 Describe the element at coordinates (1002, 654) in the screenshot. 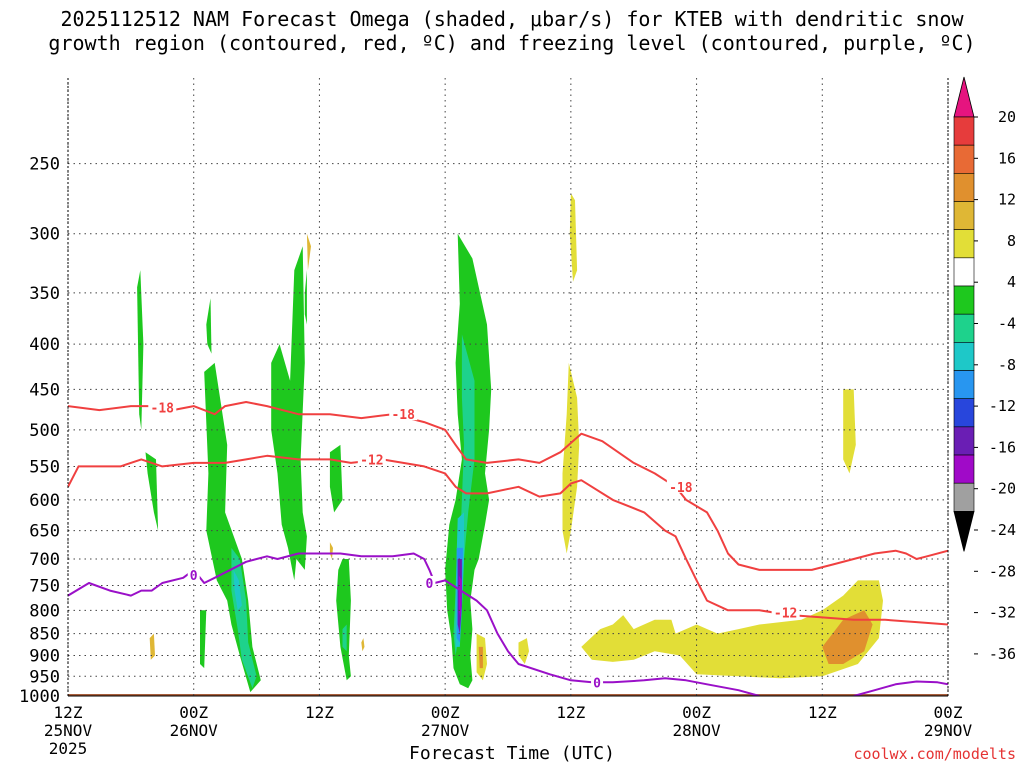

I see `colorbar-label: -36` at that location.